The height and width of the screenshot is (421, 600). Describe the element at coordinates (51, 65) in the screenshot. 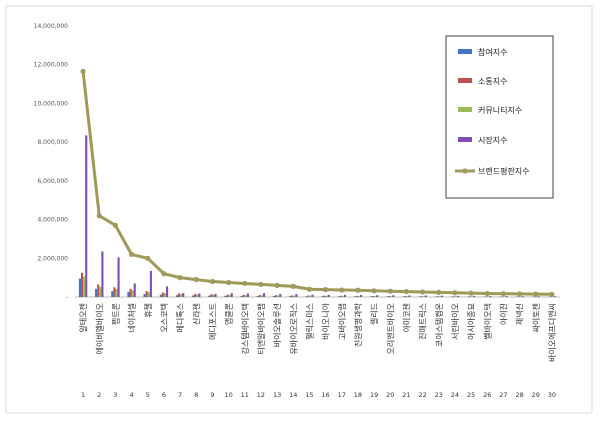

I see `y-tick-label: 12,000,000` at that location.